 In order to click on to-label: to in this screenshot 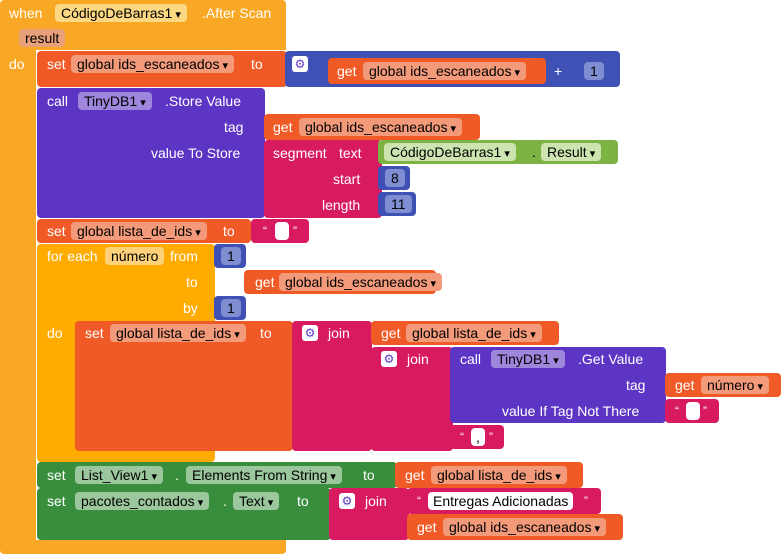, I will do `click(192, 282)`.